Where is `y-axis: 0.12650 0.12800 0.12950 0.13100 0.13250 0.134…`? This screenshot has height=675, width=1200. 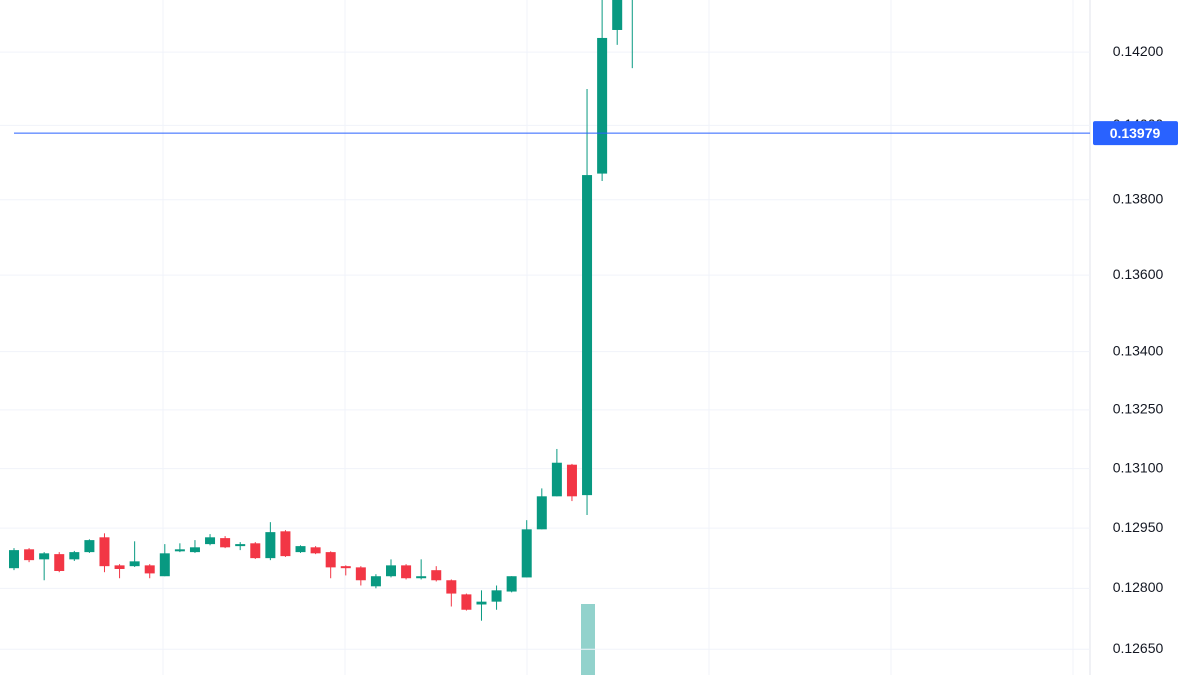 y-axis: 0.12650 0.12800 0.12950 0.13100 0.13250 0.134… is located at coordinates (1135, 349).